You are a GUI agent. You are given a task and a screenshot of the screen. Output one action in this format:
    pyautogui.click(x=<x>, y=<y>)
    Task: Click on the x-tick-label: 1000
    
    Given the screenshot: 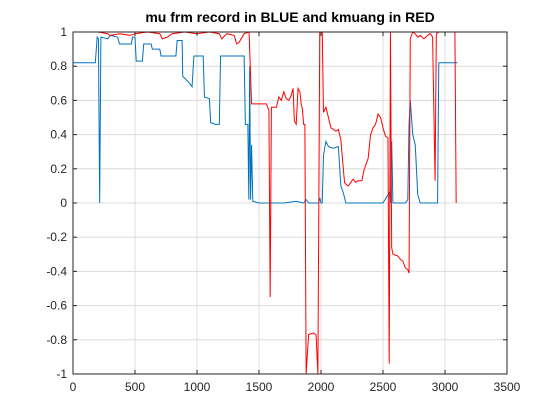 What is the action you would take?
    pyautogui.click(x=197, y=387)
    